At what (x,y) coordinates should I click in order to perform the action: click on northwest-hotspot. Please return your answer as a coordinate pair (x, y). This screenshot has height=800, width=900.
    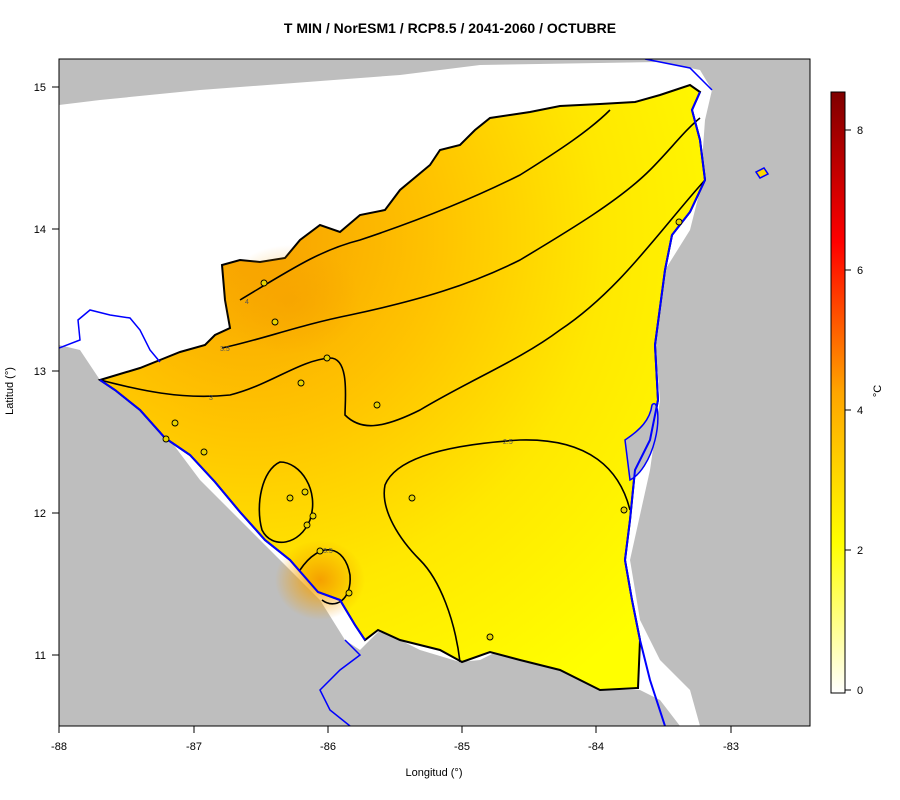
    Looking at the image, I should click on (290, 300).